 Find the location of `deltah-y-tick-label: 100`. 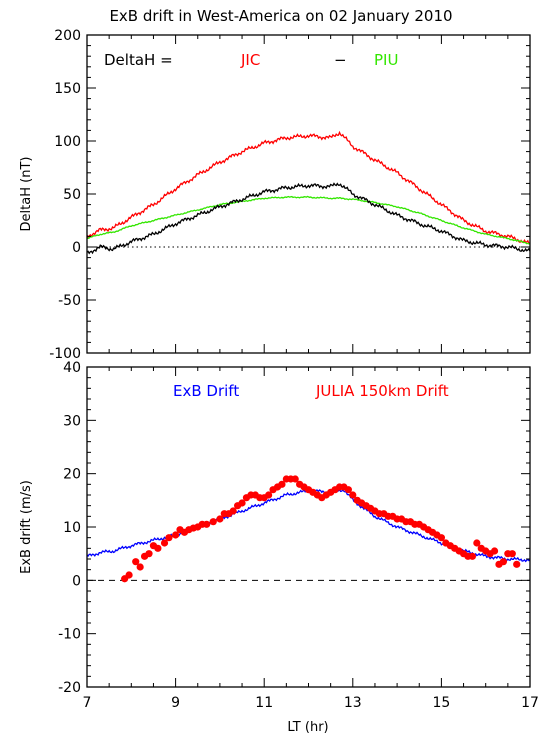

deltah-y-tick-label: 100 is located at coordinates (67, 142).